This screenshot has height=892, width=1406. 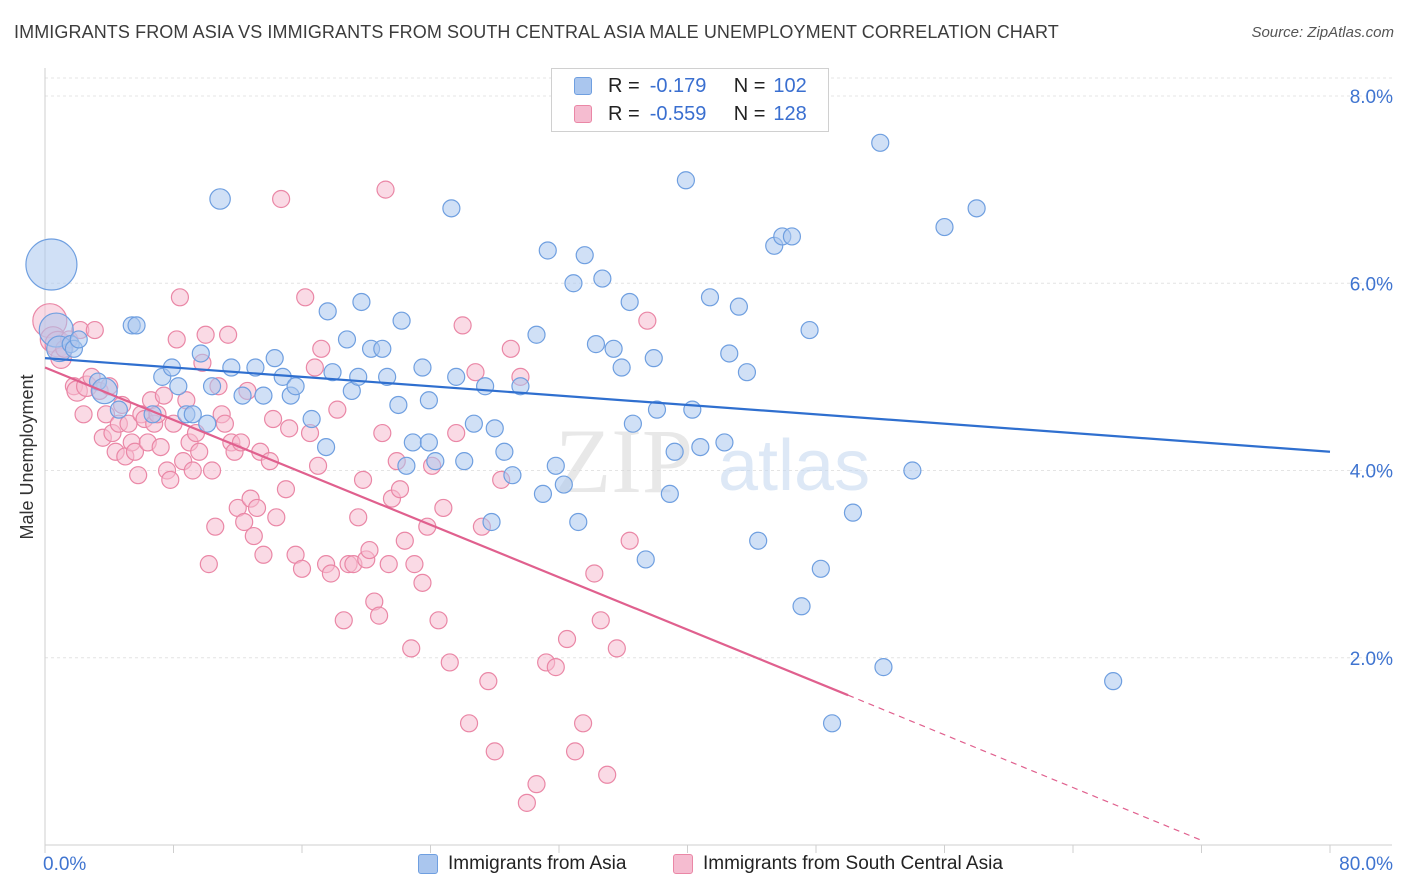 What do you see at coordinates (583, 114) in the screenshot?
I see `legend-swatch-south-central-asia` at bounding box center [583, 114].